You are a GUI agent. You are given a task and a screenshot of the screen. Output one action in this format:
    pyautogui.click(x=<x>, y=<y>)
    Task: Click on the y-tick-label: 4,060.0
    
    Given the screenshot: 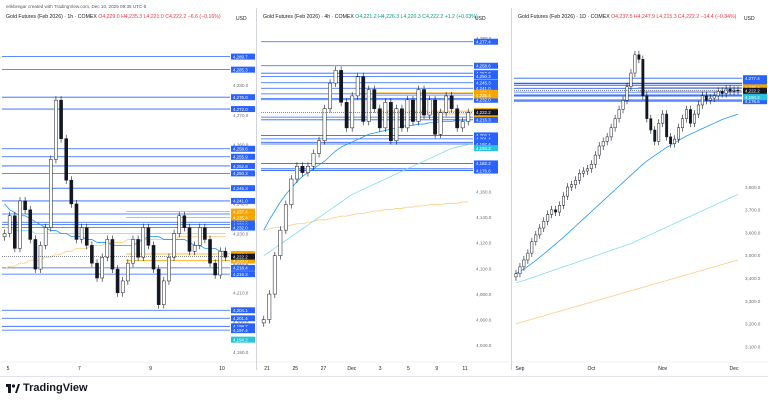 What is the action you would take?
    pyautogui.click(x=484, y=319)
    